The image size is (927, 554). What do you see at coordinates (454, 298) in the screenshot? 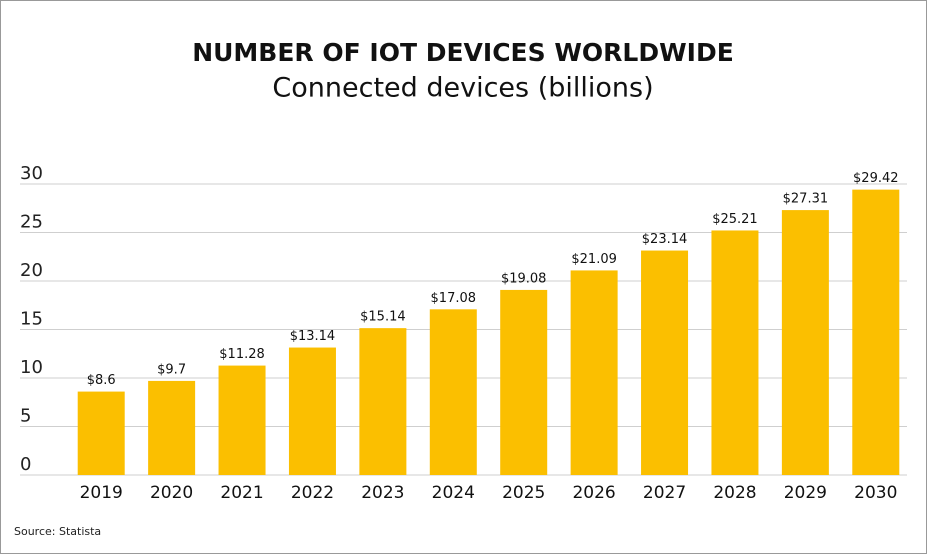
I see `value-label: $17.08` at bounding box center [454, 298].